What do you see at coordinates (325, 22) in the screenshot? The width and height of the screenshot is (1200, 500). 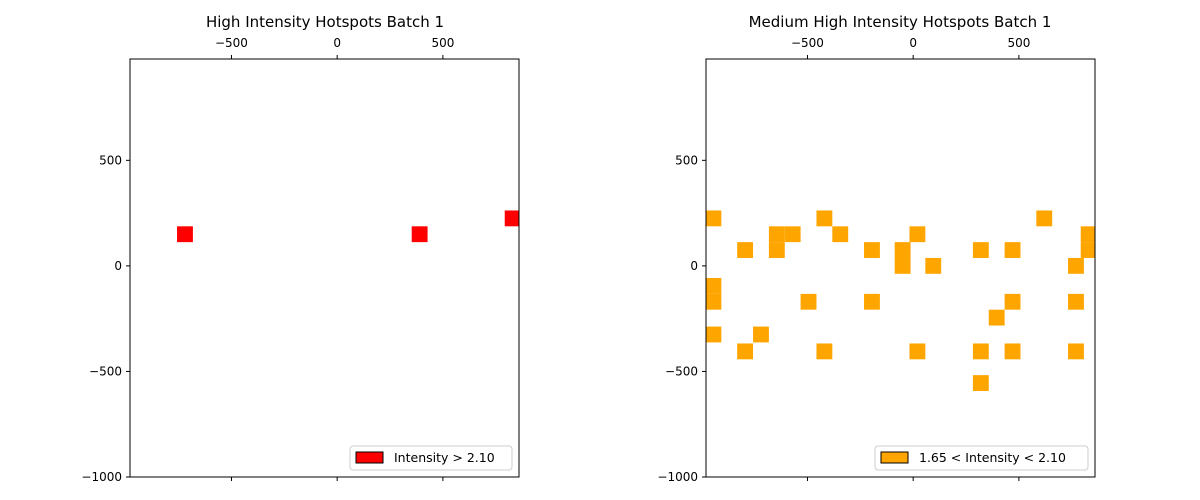 I see `plot-title: High Intensity Hotspots Batch 1` at bounding box center [325, 22].